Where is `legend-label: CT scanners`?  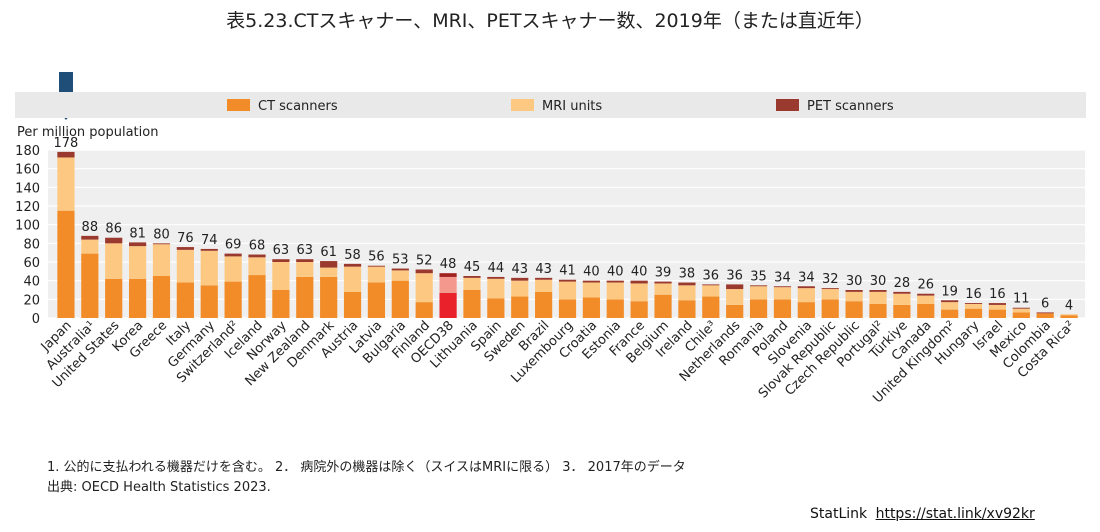 legend-label: CT scanners is located at coordinates (298, 106).